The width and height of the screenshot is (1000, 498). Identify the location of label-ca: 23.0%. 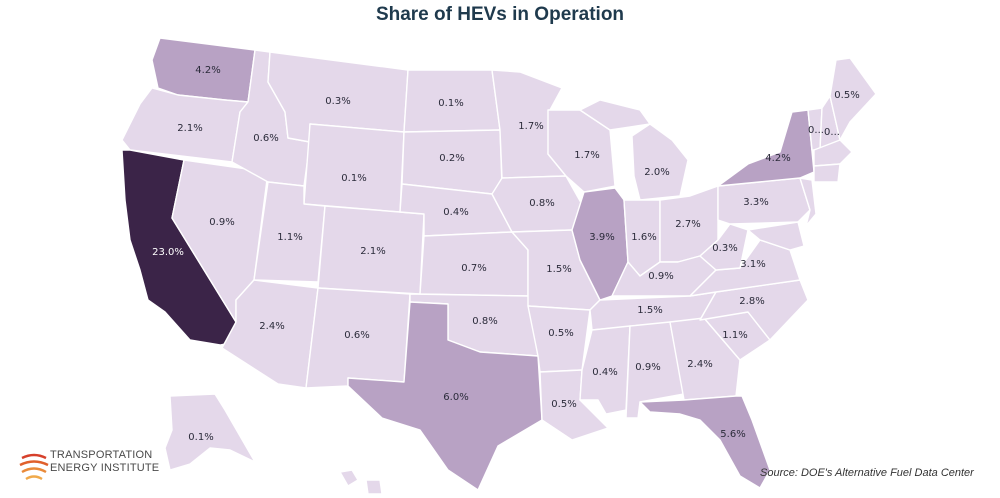
(168, 252).